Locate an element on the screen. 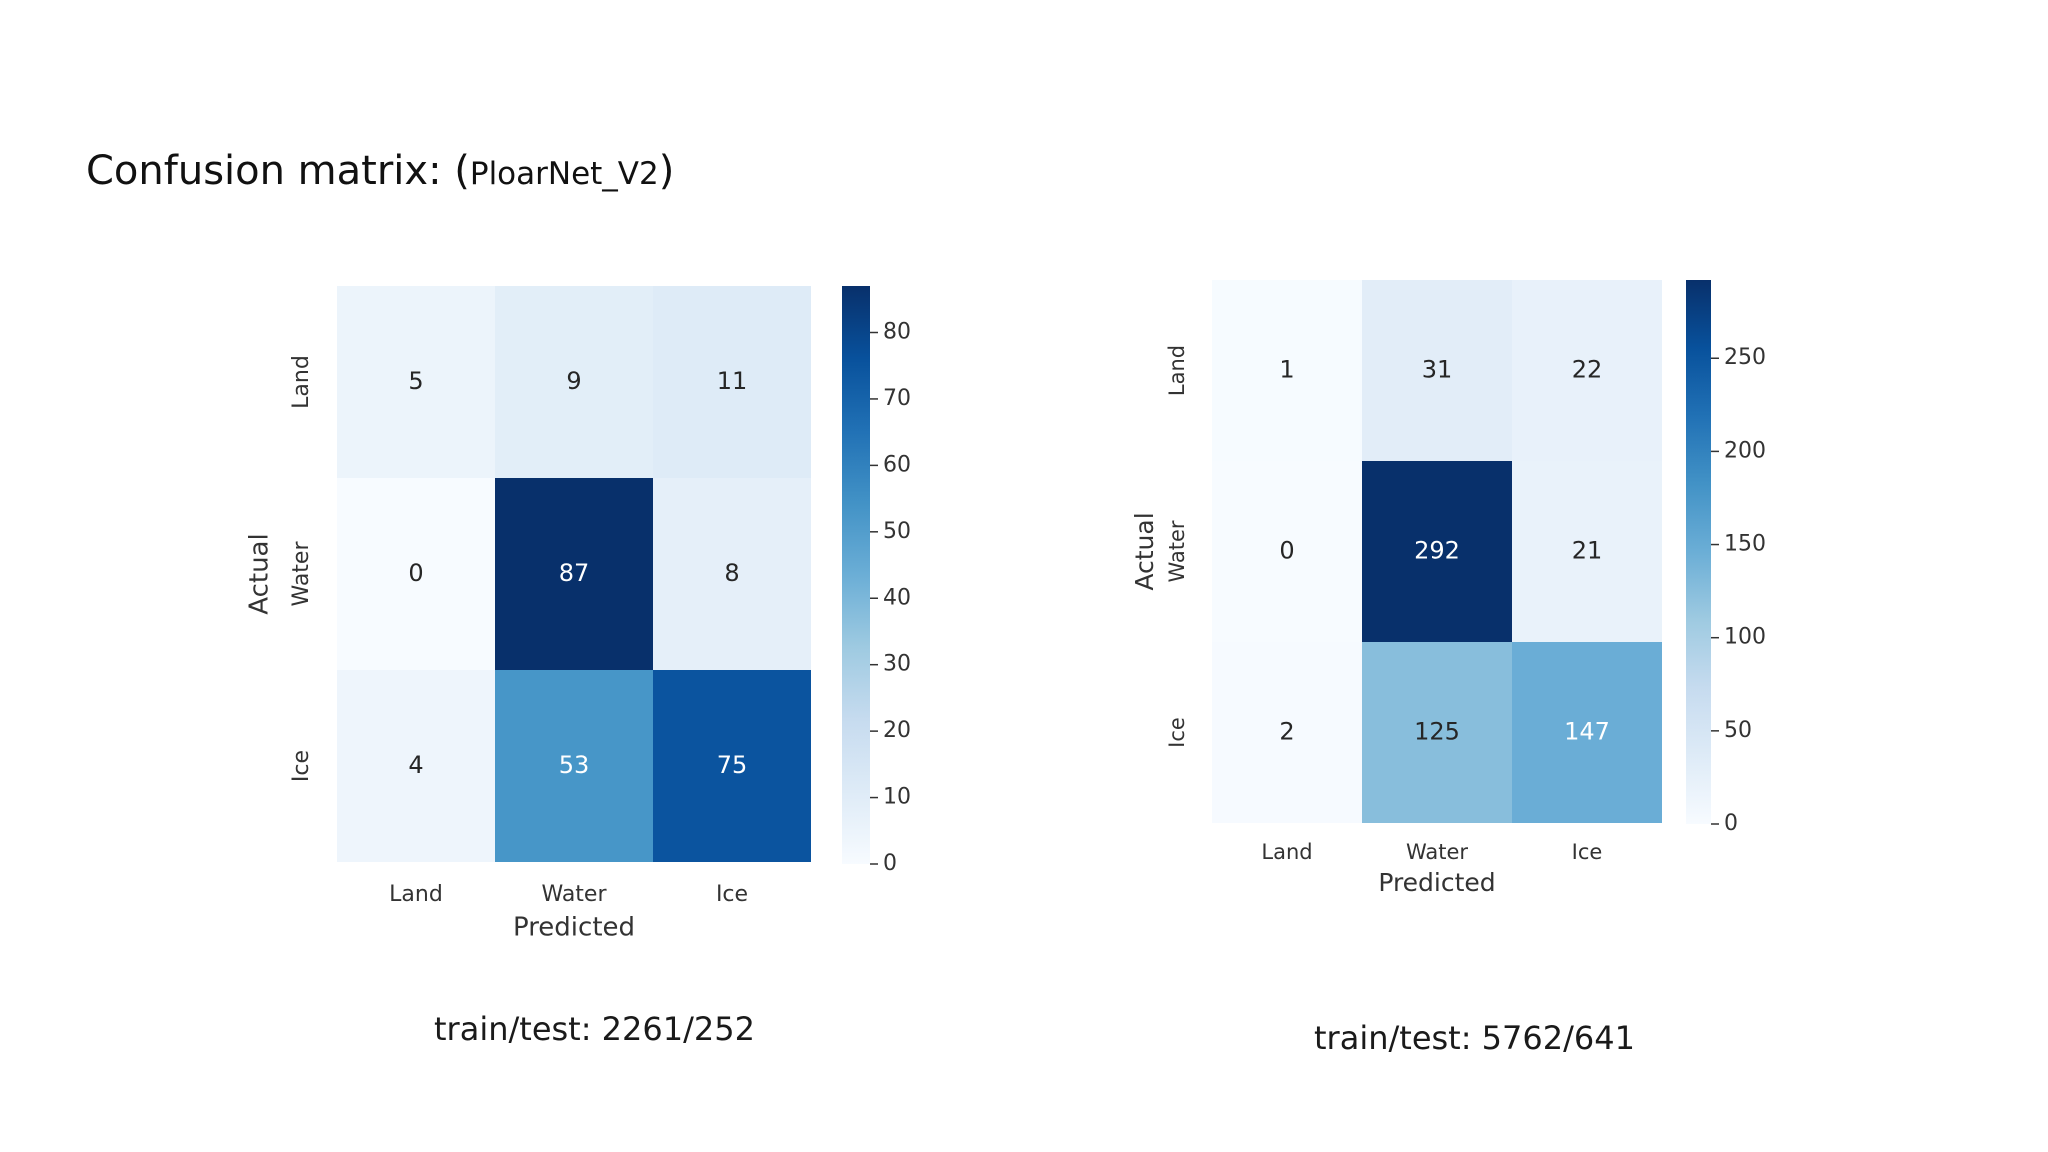 The width and height of the screenshot is (2048, 1152). cell-value-ice-ice: 147 is located at coordinates (1587, 732).